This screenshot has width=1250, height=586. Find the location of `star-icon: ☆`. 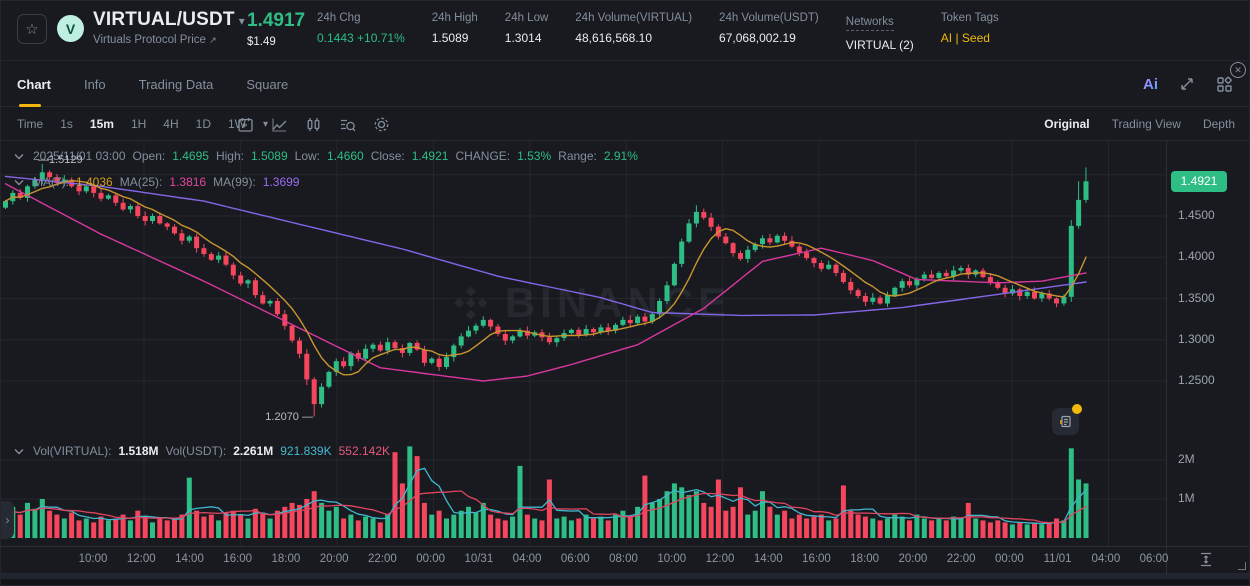

star-icon: ☆ is located at coordinates (32, 29).